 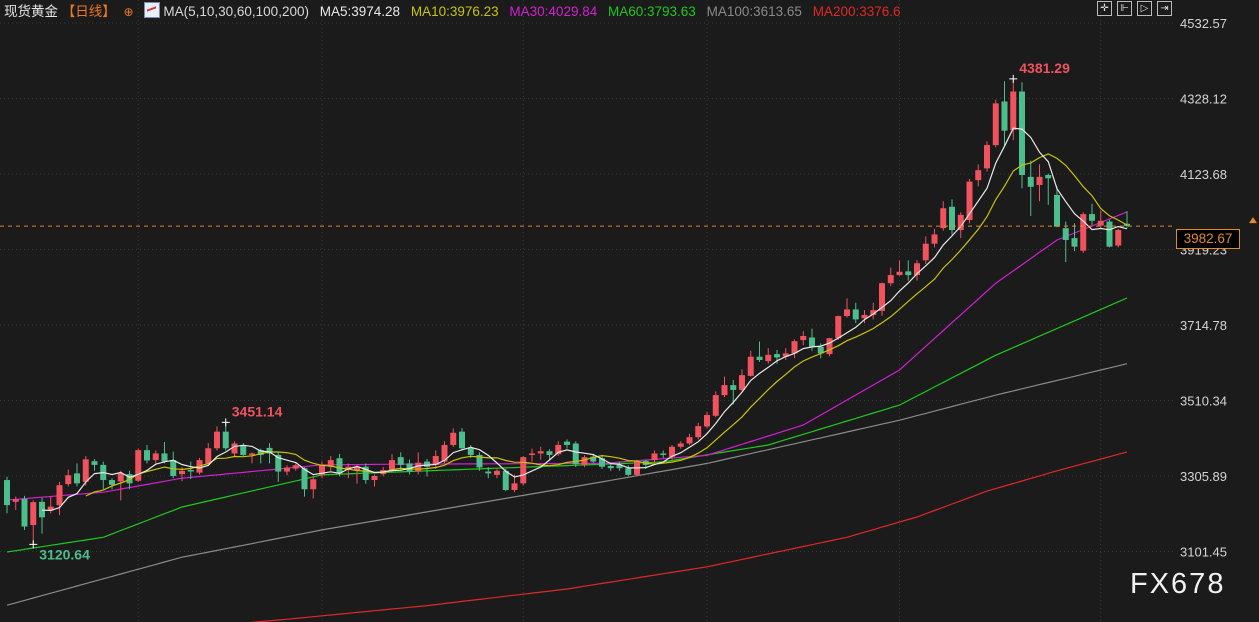 I want to click on current-price-label: 3982.67, so click(x=1208, y=239).